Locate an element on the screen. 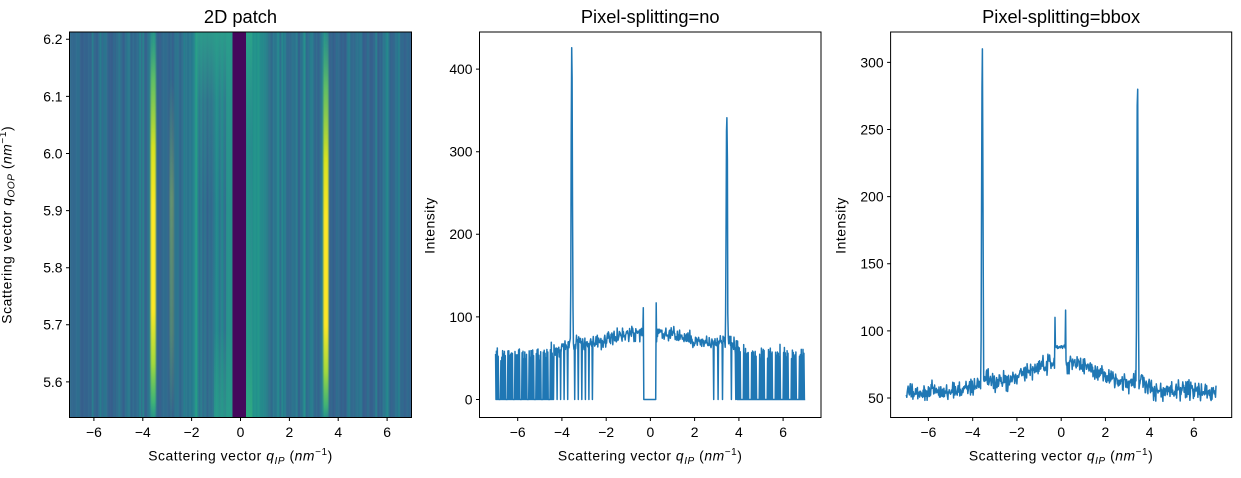  svg-text: Pixel-splitting=bbox is located at coordinates (1061, 16).